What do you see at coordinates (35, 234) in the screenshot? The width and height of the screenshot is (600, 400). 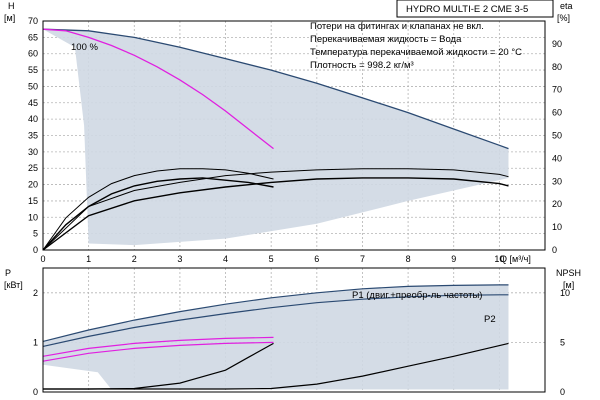 I see `head-tick-label: 5` at bounding box center [35, 234].